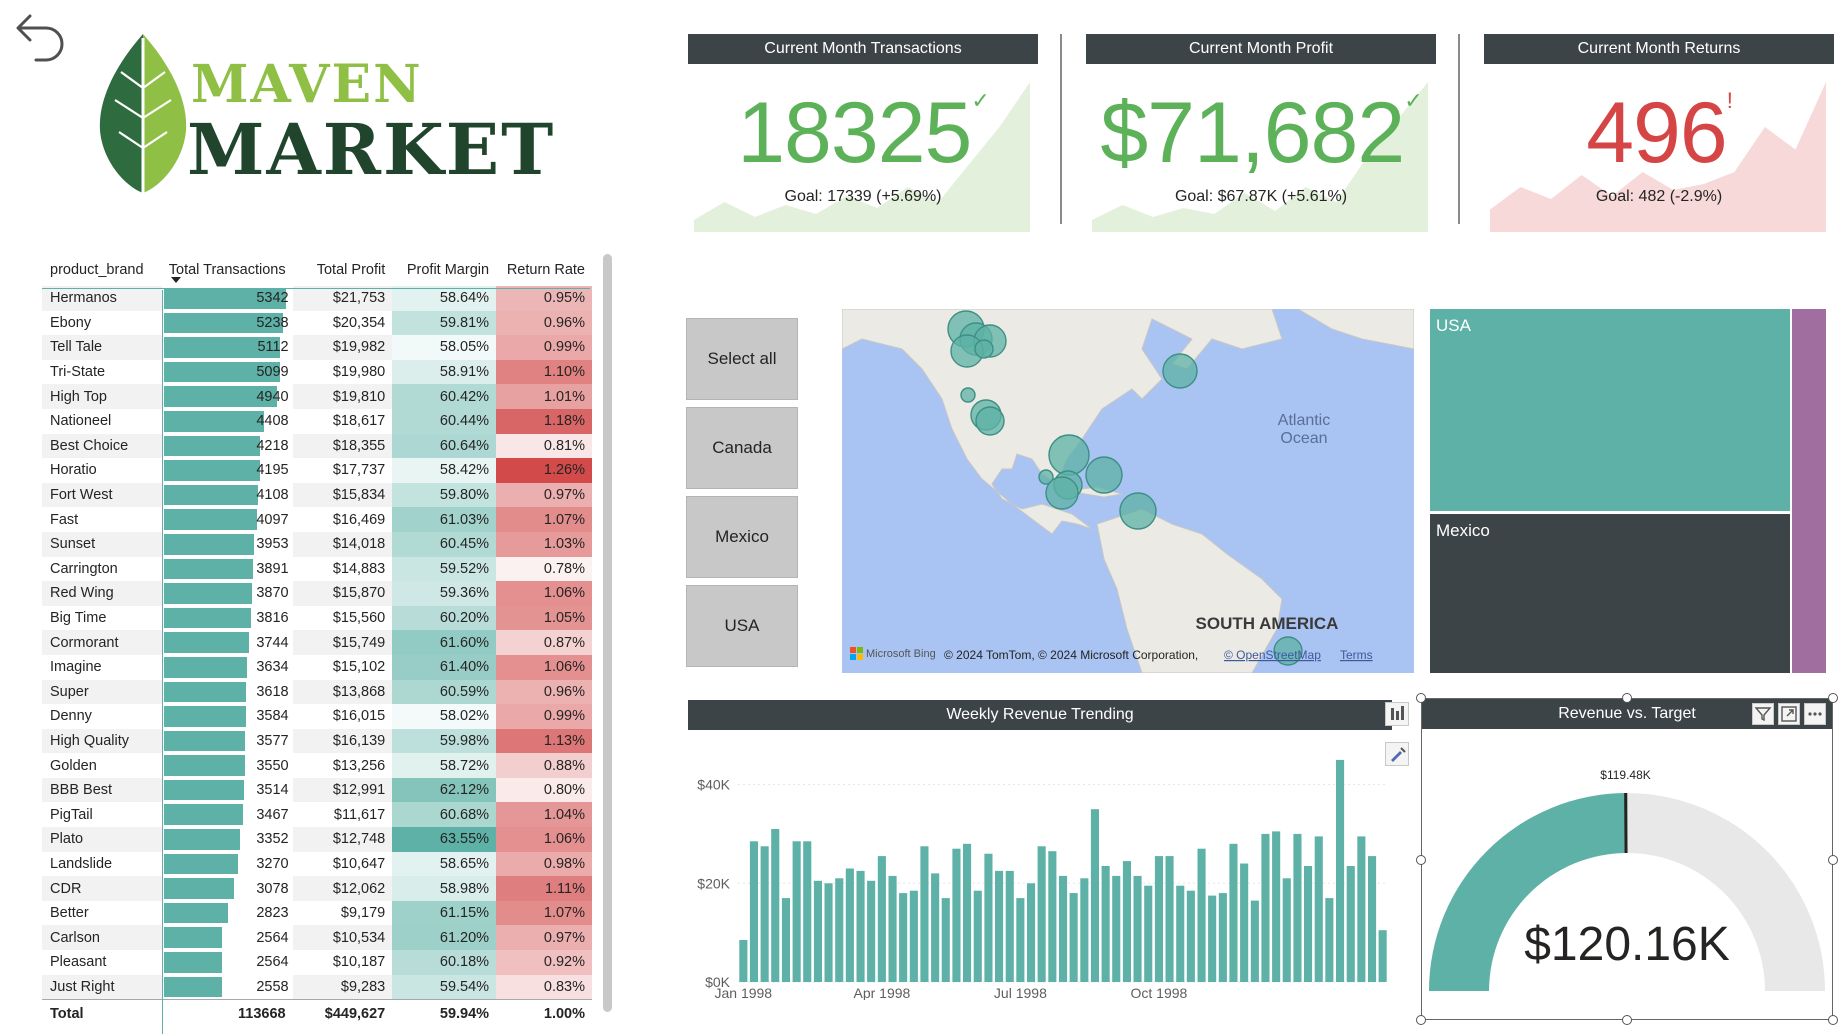 The image size is (1843, 1036). What do you see at coordinates (317, 544) in the screenshot?
I see `table-row: Sunset 3953 $14,018 60.45% 1.03%` at bounding box center [317, 544].